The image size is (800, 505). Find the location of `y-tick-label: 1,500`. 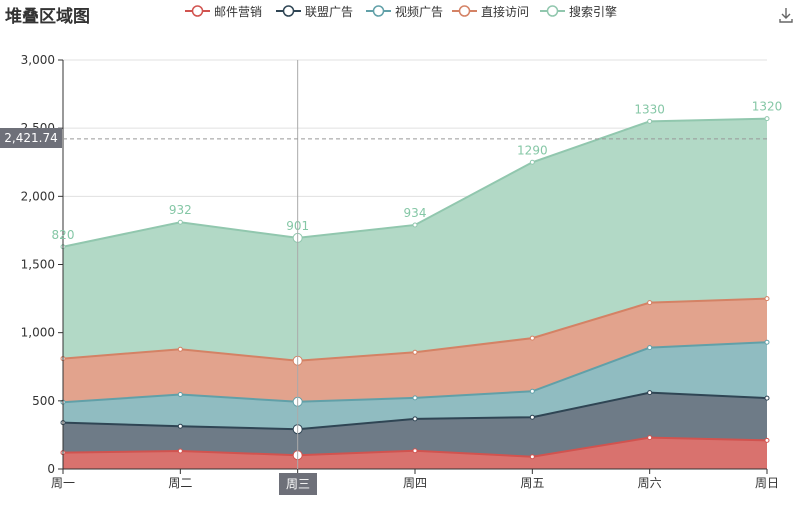

y-tick-label: 1,500 is located at coordinates (38, 265).